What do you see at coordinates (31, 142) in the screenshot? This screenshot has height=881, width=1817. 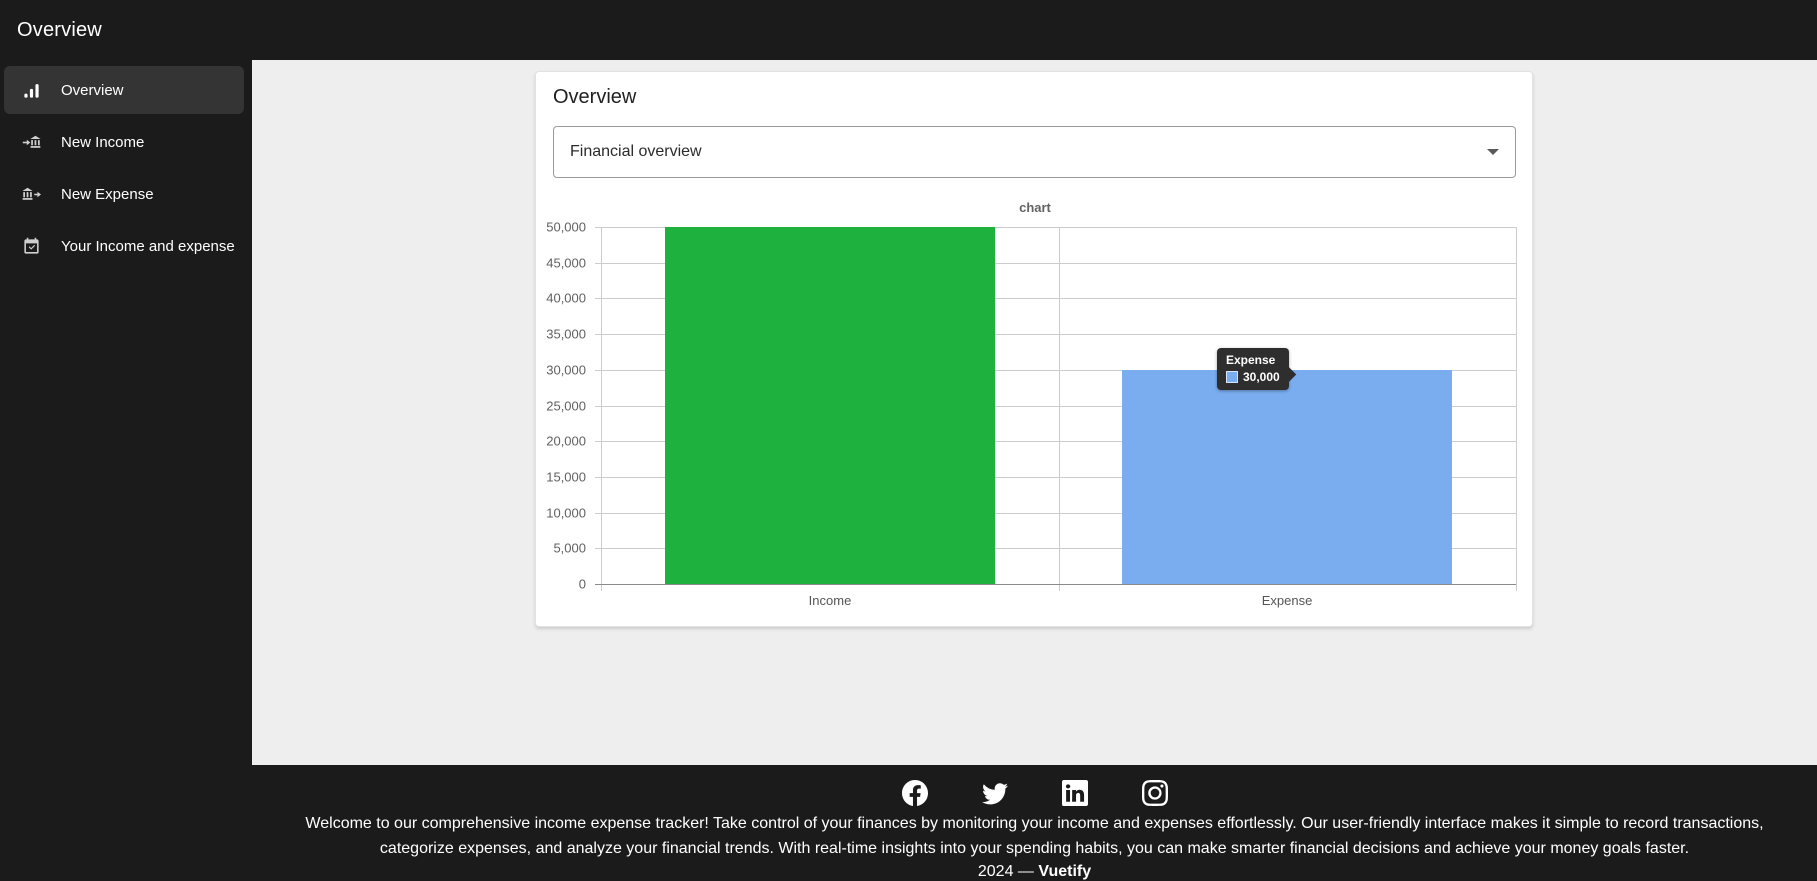 I see `bank-transfer-in-icon` at bounding box center [31, 142].